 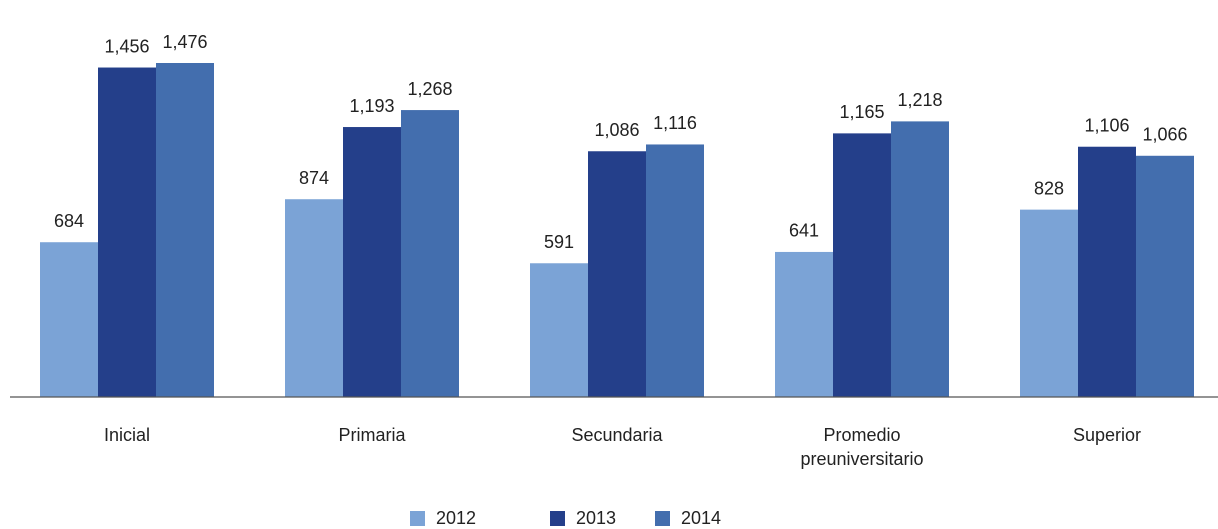 I want to click on data-label: 1,116, so click(x=675, y=123).